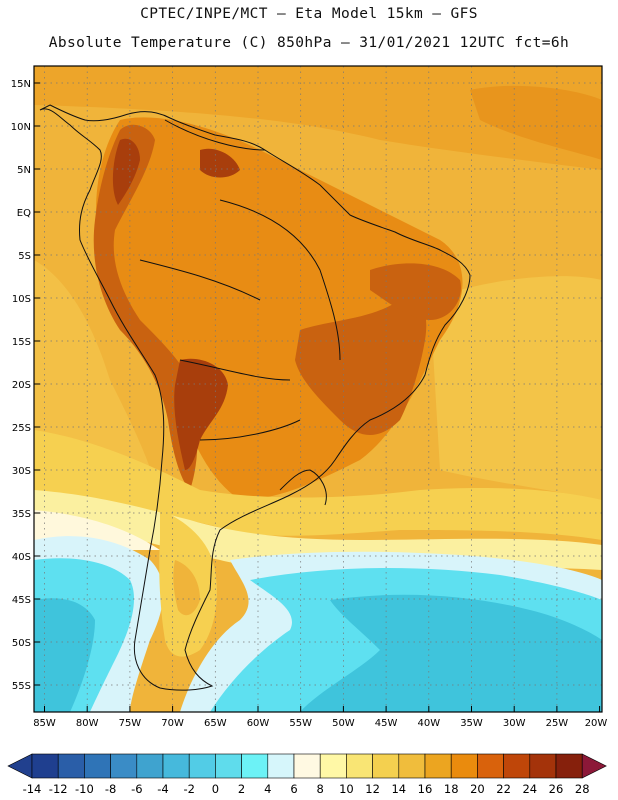 The image size is (618, 800). I want to click on lat-label: 10S, so click(21, 299).